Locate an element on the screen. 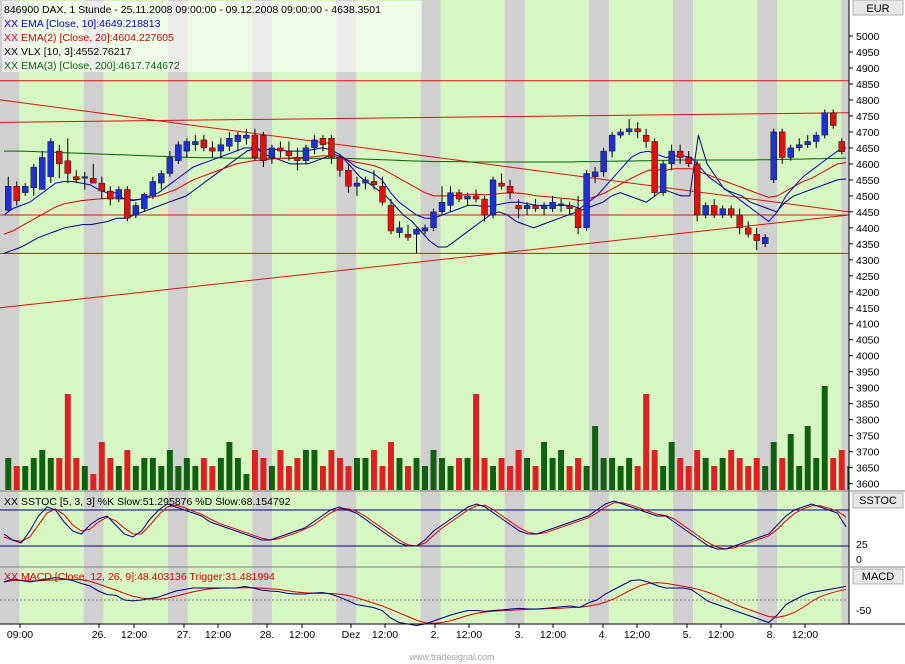 This screenshot has height=664, width=905. legend-ema200: XX EMA(3) [Close, 200]:4617.744672 is located at coordinates (92, 66).